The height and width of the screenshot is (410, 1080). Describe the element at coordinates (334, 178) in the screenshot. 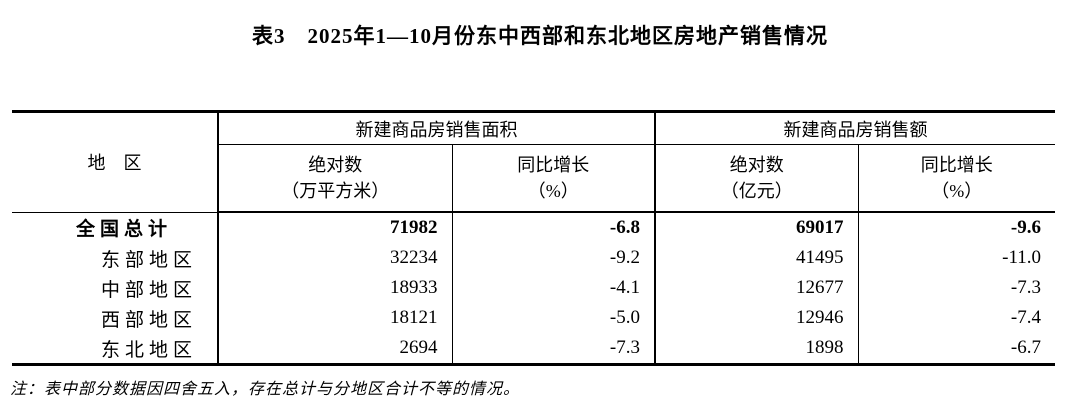

I see `column-header-area-absolute: 绝对数 （万平方米）` at that location.